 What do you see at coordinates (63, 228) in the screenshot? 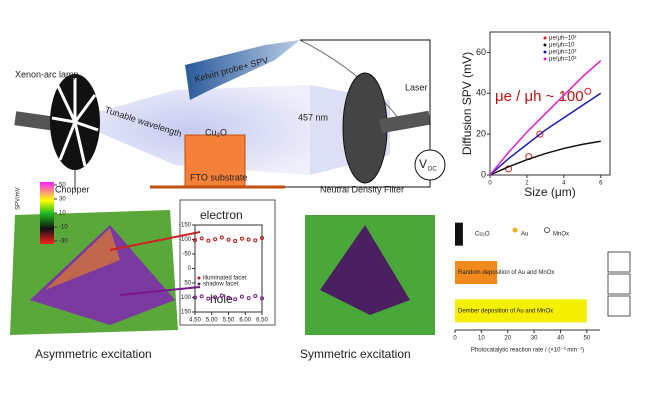
I see `colorbar-tick-label: -10` at bounding box center [63, 228].